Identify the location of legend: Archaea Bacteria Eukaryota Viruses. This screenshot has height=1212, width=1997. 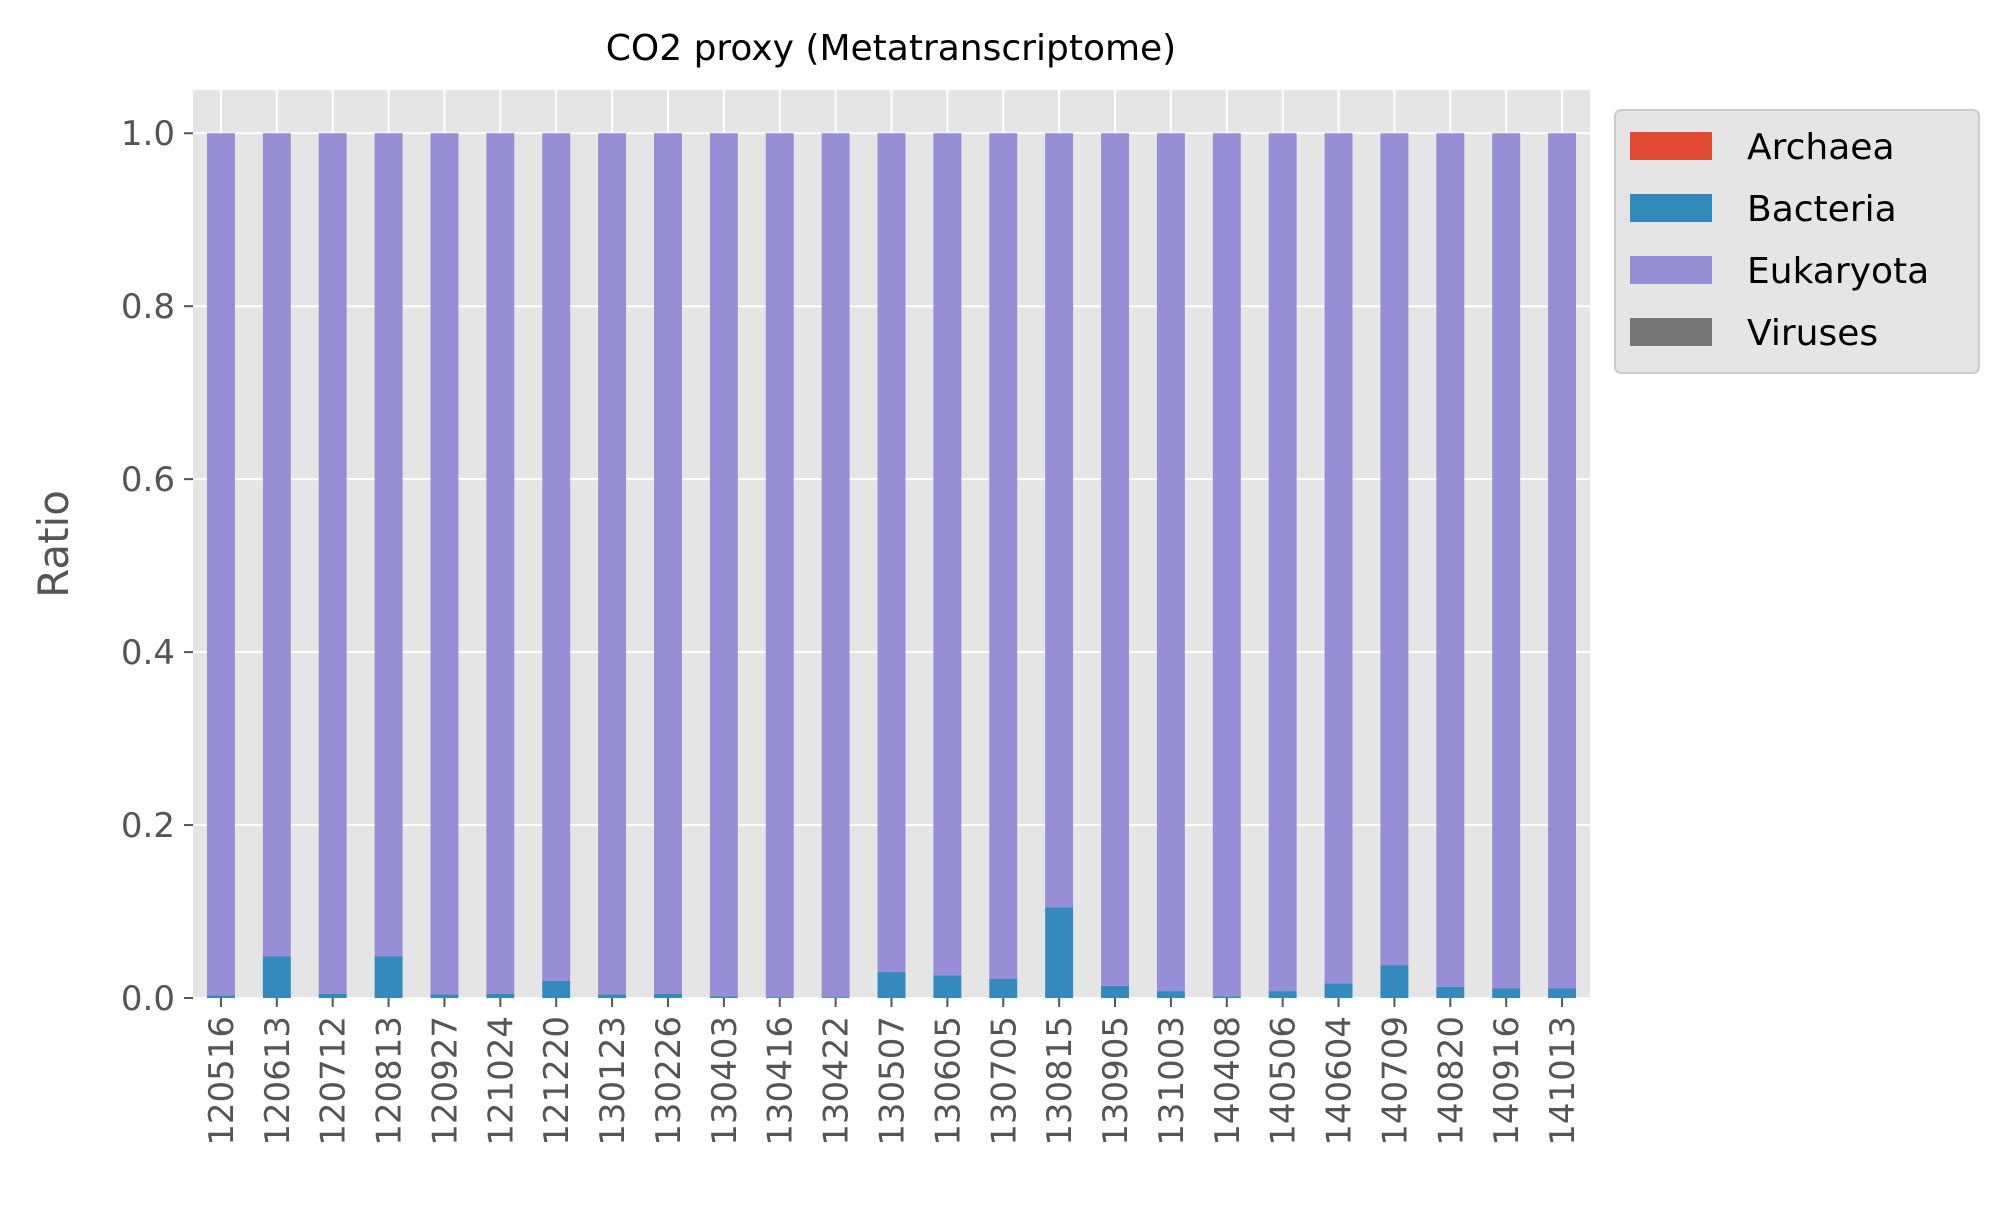
(1797, 241).